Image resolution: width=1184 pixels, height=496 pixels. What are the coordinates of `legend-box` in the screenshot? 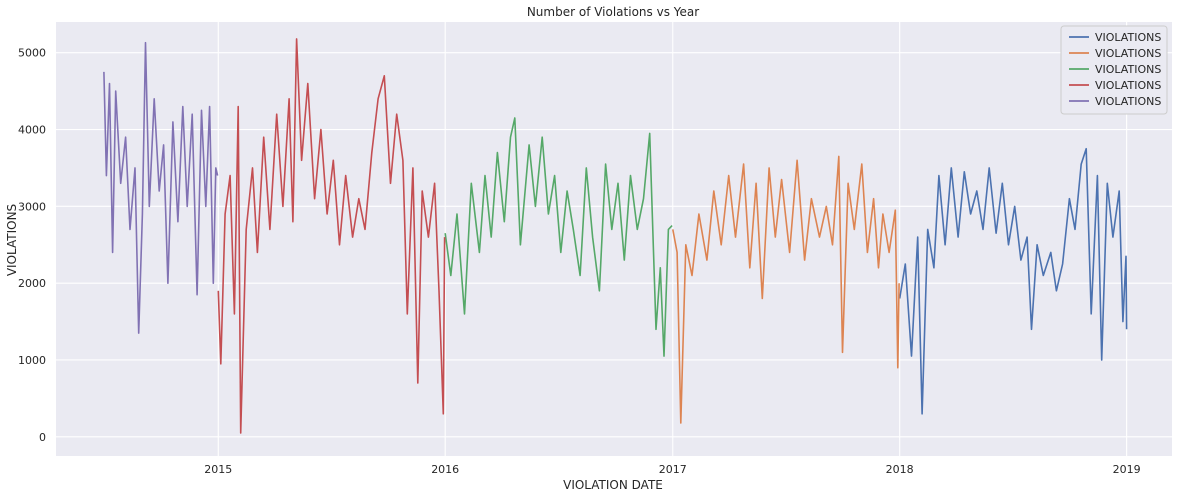 It's located at (1114, 70).